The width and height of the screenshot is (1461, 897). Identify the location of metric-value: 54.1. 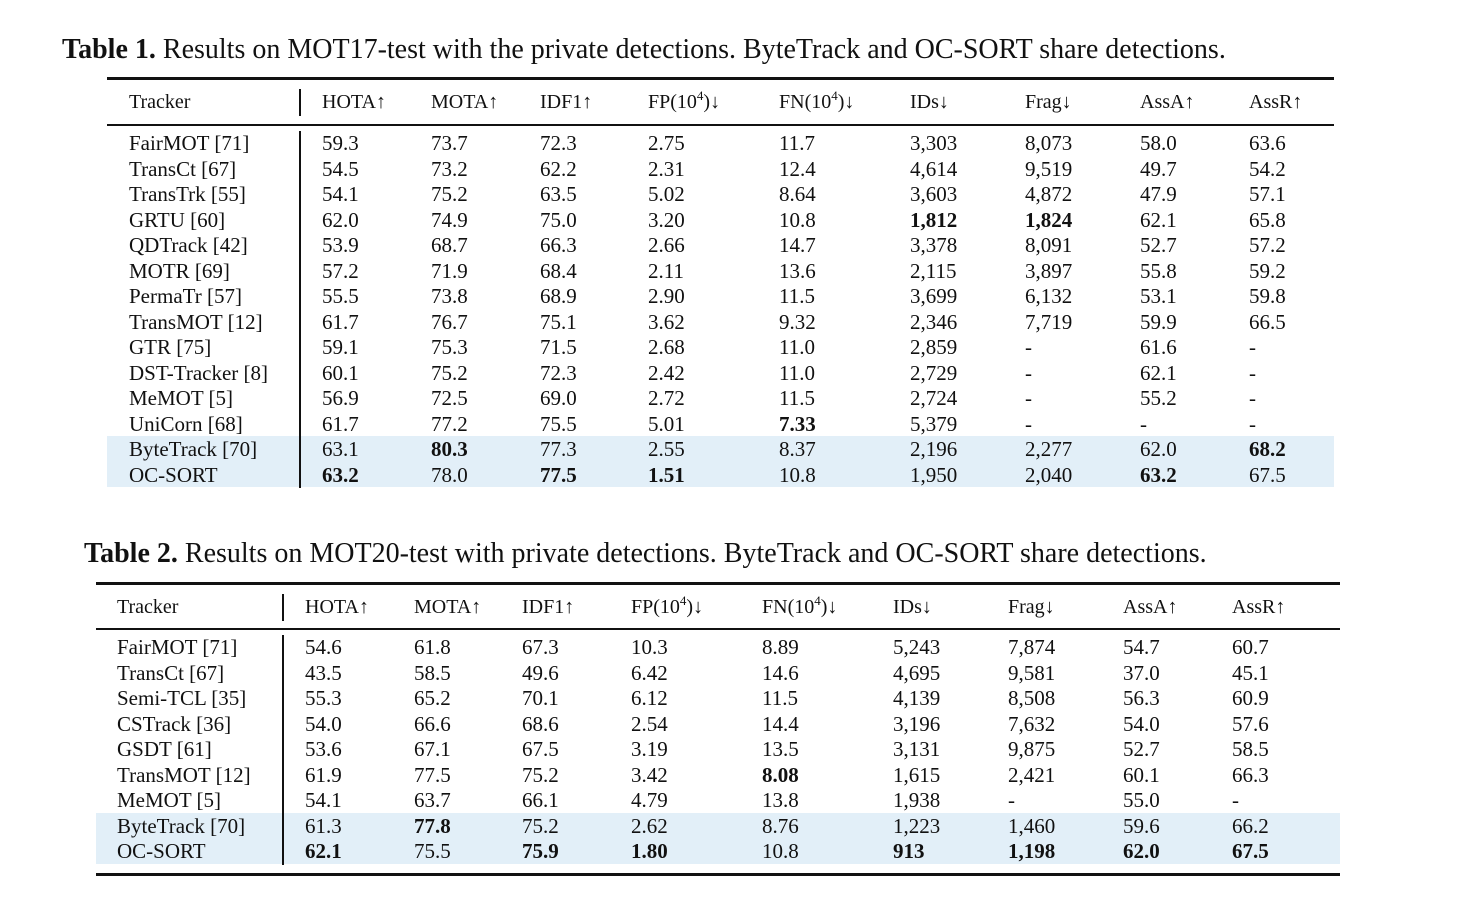
(323, 800).